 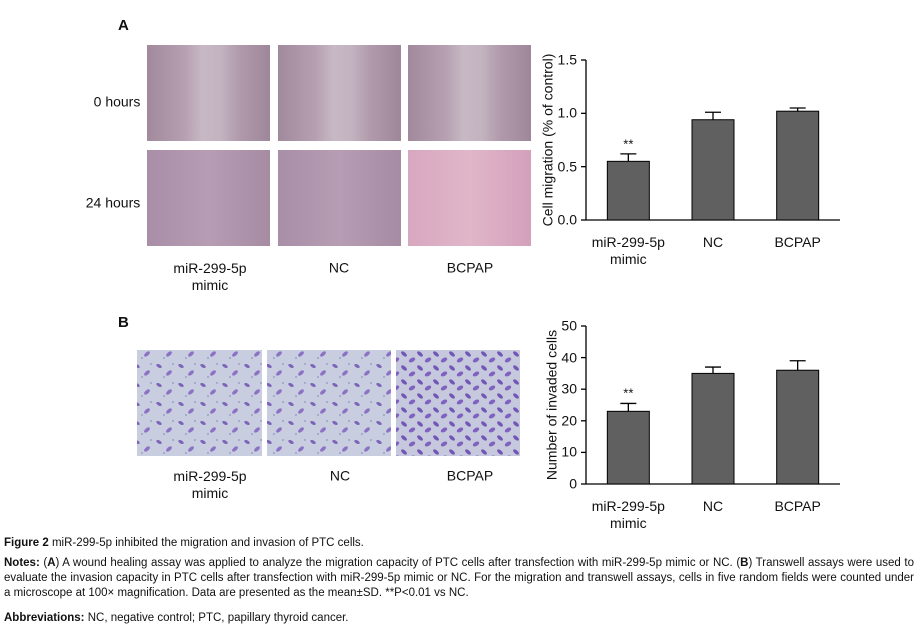 What do you see at coordinates (569, 420) in the screenshot?
I see `y-tick-label: 20` at bounding box center [569, 420].